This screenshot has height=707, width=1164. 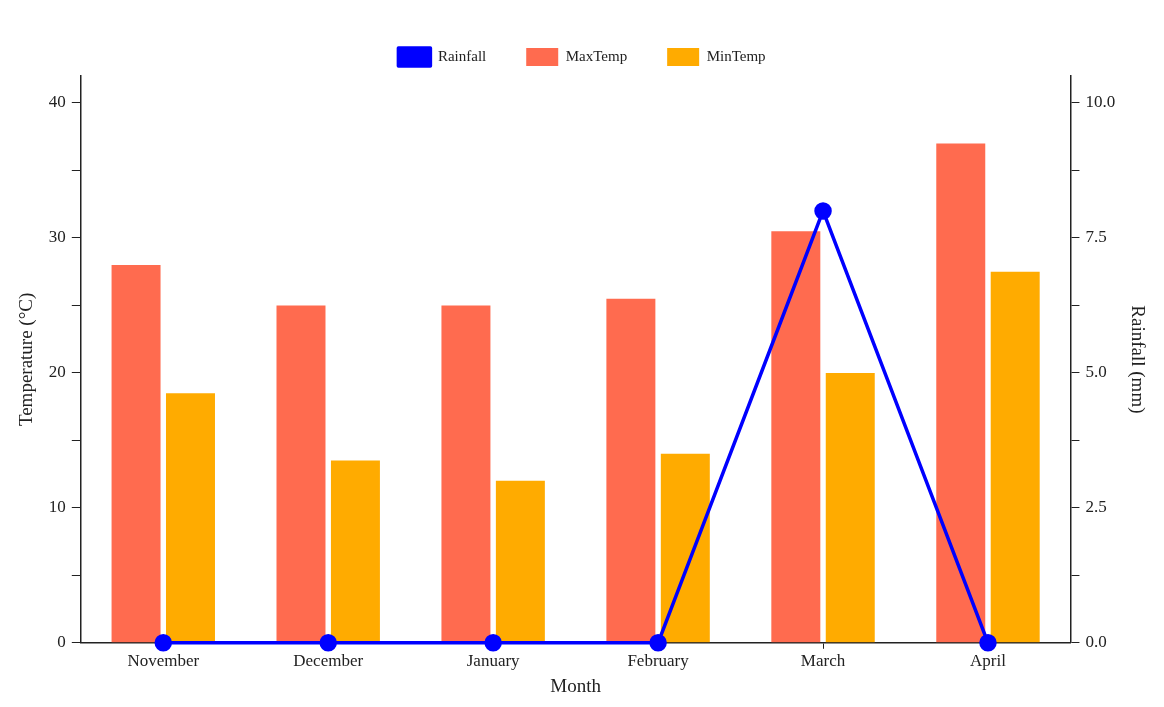 What do you see at coordinates (57, 102) in the screenshot?
I see `y-tick-label: 40` at bounding box center [57, 102].